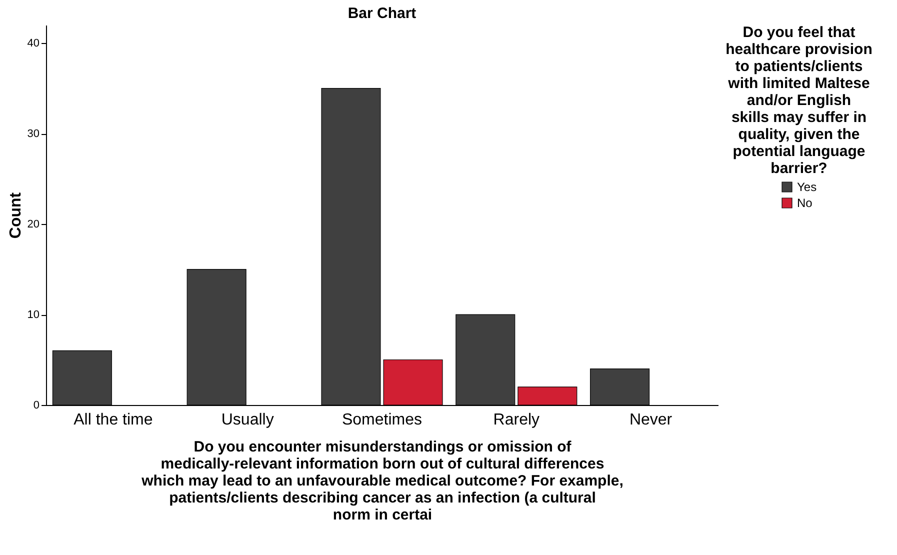 This screenshot has height=555, width=897. Describe the element at coordinates (33, 315) in the screenshot. I see `y-tick-label: 10` at that location.